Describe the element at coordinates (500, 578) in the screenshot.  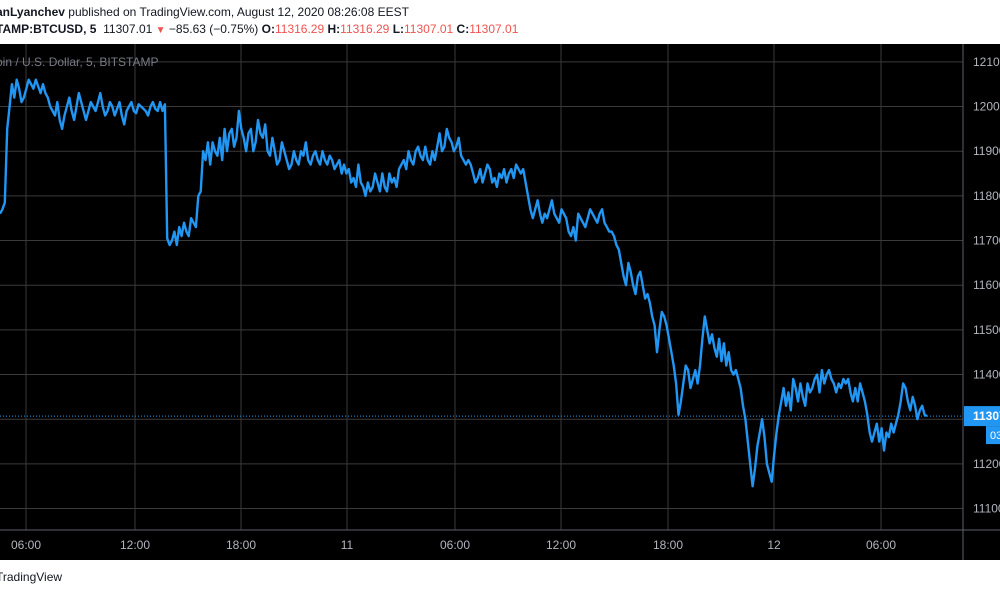
I see `footer: TradingView` at that location.